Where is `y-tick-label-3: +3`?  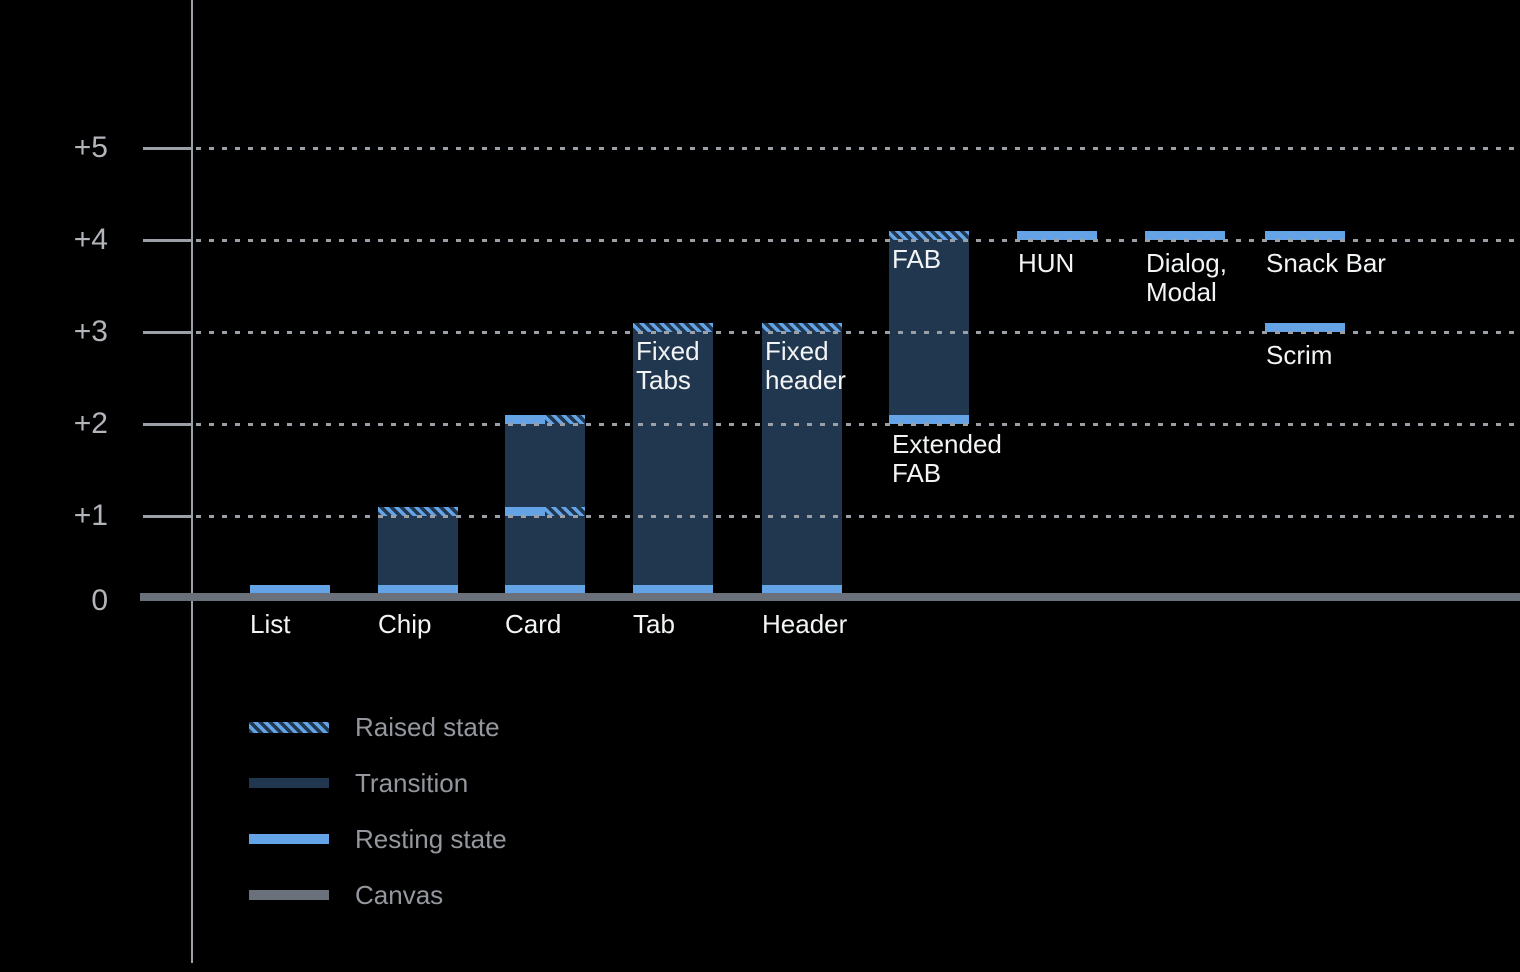
y-tick-label-3: +3 is located at coordinates (90, 331).